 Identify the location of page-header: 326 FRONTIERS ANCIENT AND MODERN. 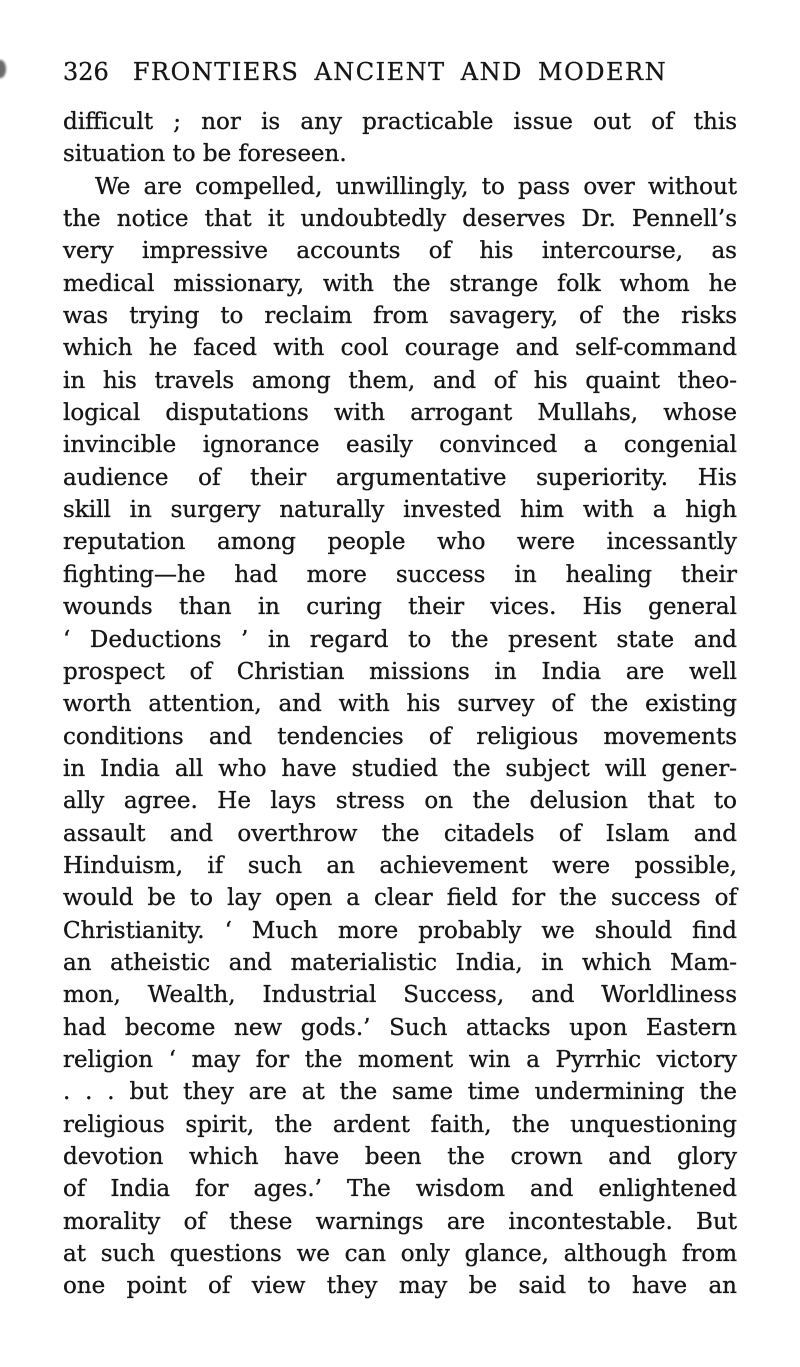
(400, 72).